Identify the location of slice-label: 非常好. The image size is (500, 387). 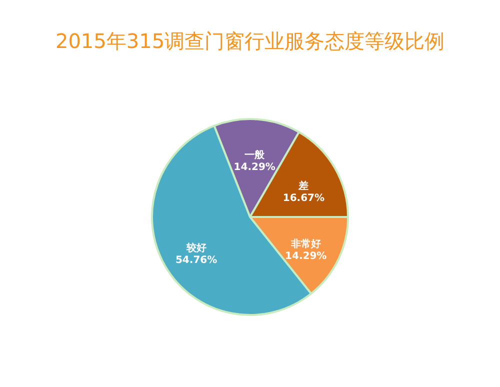
(305, 244).